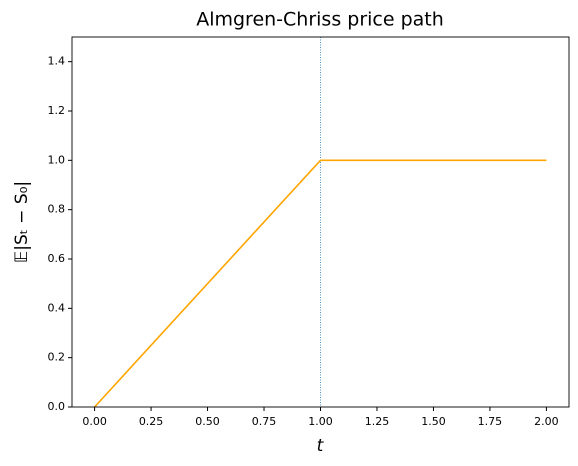  Describe the element at coordinates (320, 20) in the screenshot. I see `chart-title: Almgren-Chriss price path` at that location.